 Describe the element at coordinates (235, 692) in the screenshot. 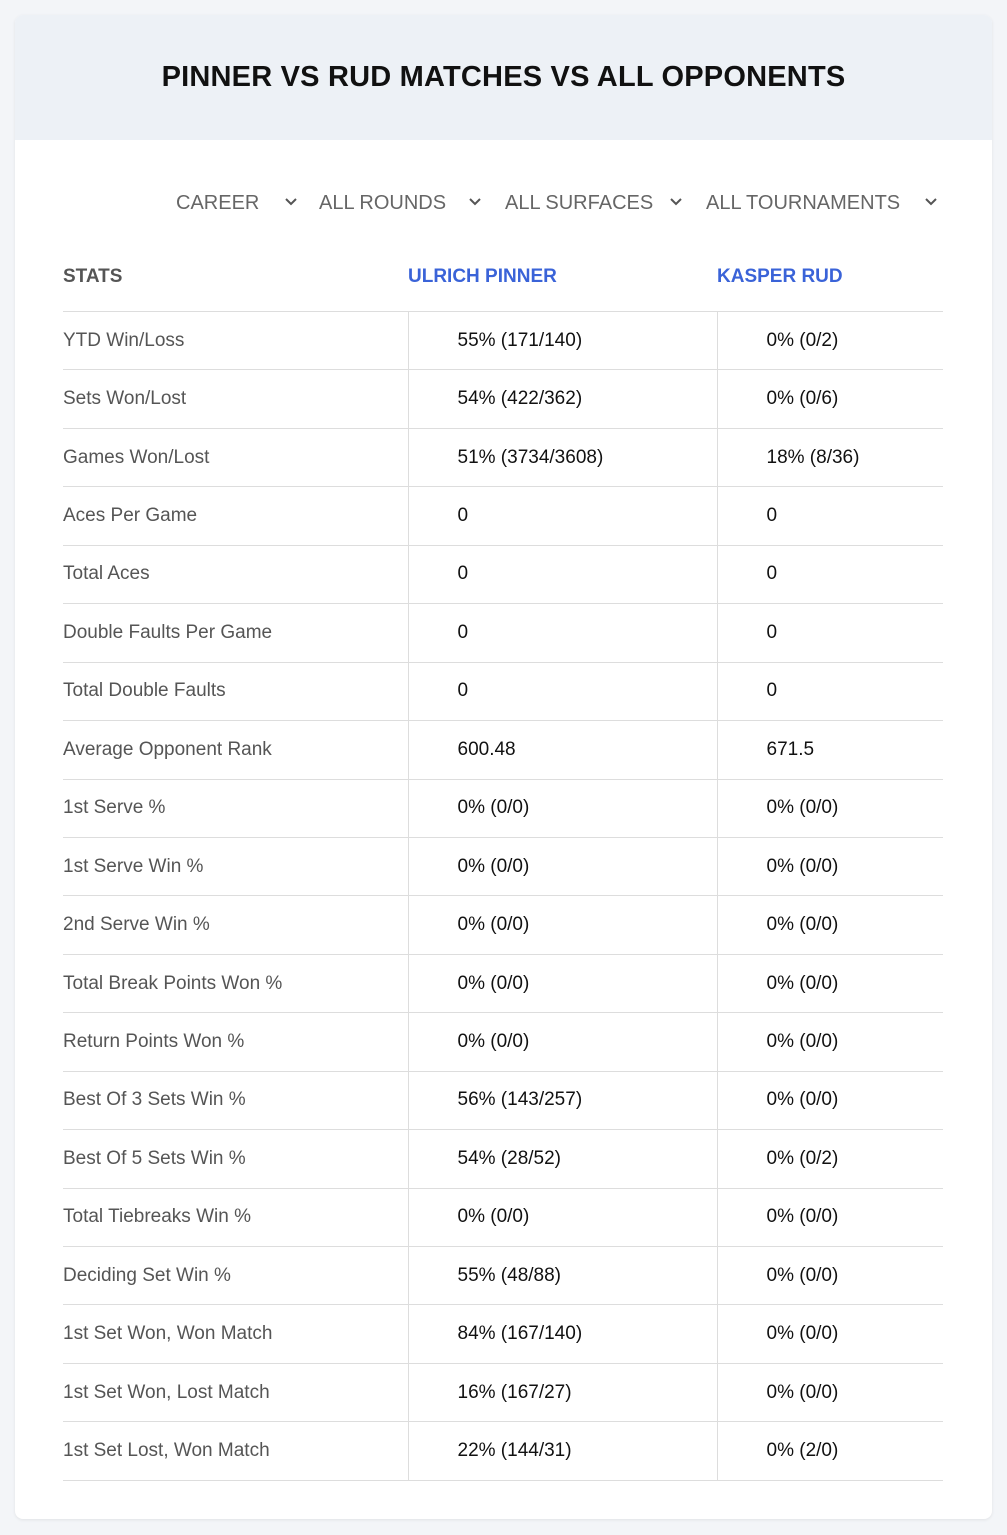

I see `stat-label: Total Double Faults` at that location.